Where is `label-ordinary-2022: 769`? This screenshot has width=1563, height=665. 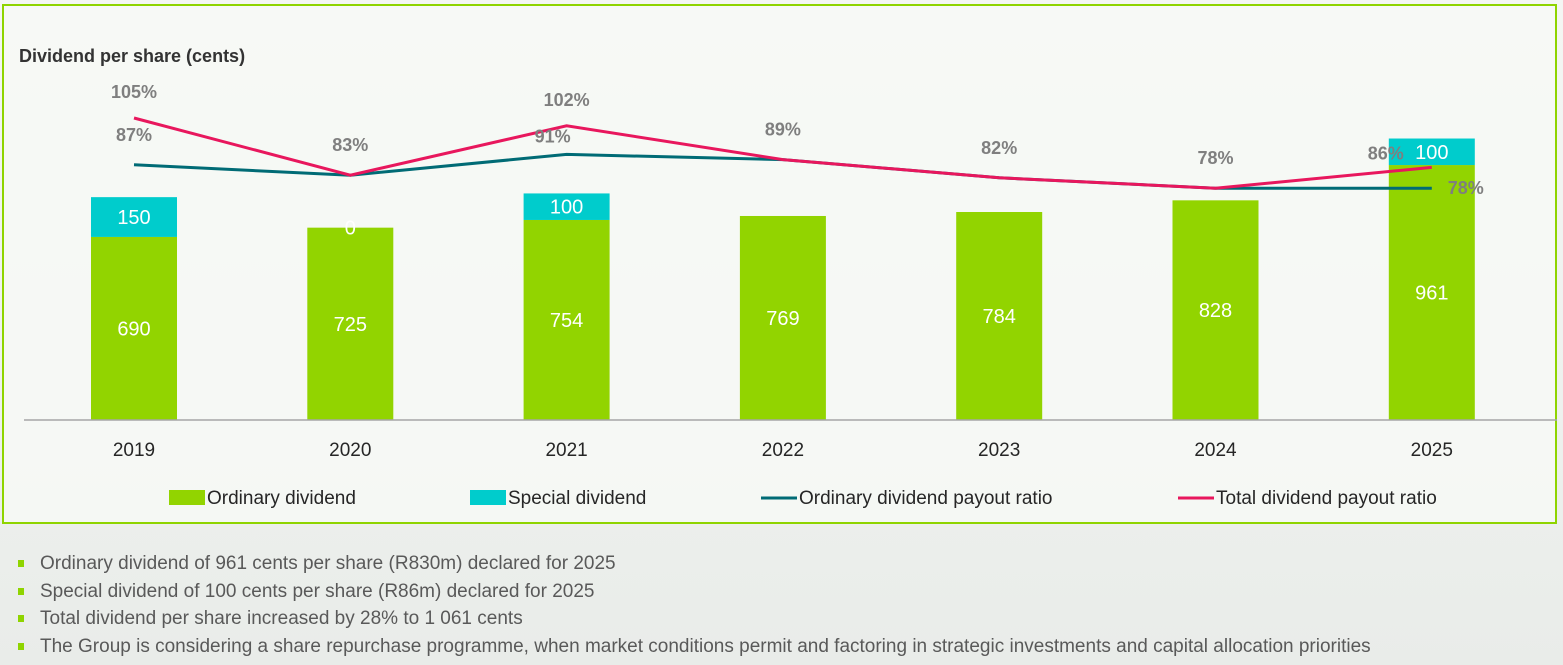
label-ordinary-2022: 769 is located at coordinates (782, 319).